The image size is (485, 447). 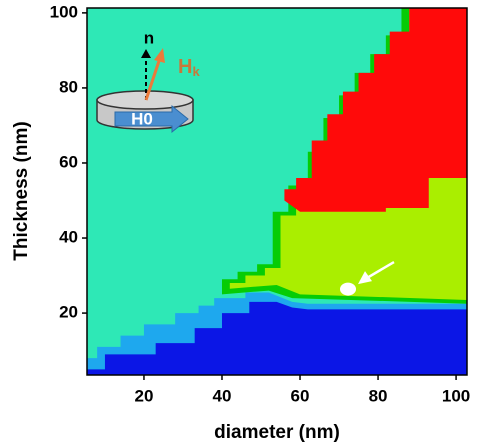 What do you see at coordinates (456, 395) in the screenshot?
I see `x-tick-label: 100` at bounding box center [456, 395].